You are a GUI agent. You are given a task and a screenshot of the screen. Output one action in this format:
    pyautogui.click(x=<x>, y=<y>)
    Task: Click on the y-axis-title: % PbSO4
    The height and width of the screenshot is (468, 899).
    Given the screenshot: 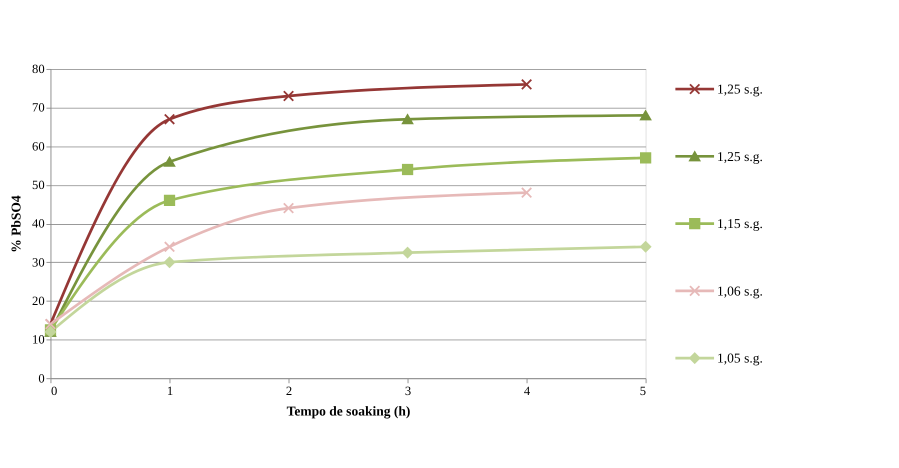 What is the action you would take?
    pyautogui.click(x=16, y=224)
    